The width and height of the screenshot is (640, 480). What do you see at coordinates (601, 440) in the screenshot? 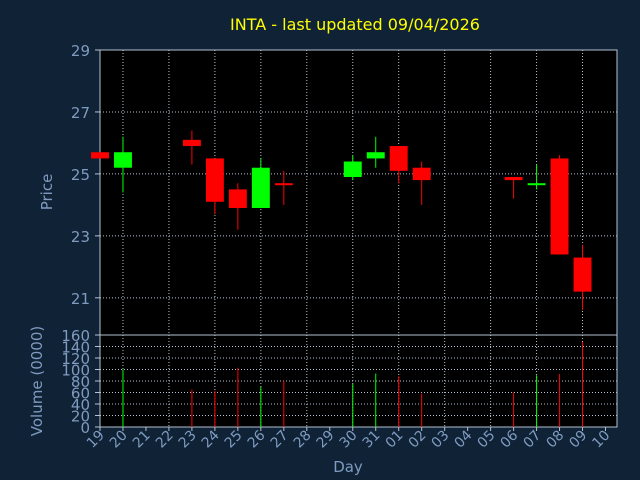
I see `x-tick-label: 10` at bounding box center [601, 440].